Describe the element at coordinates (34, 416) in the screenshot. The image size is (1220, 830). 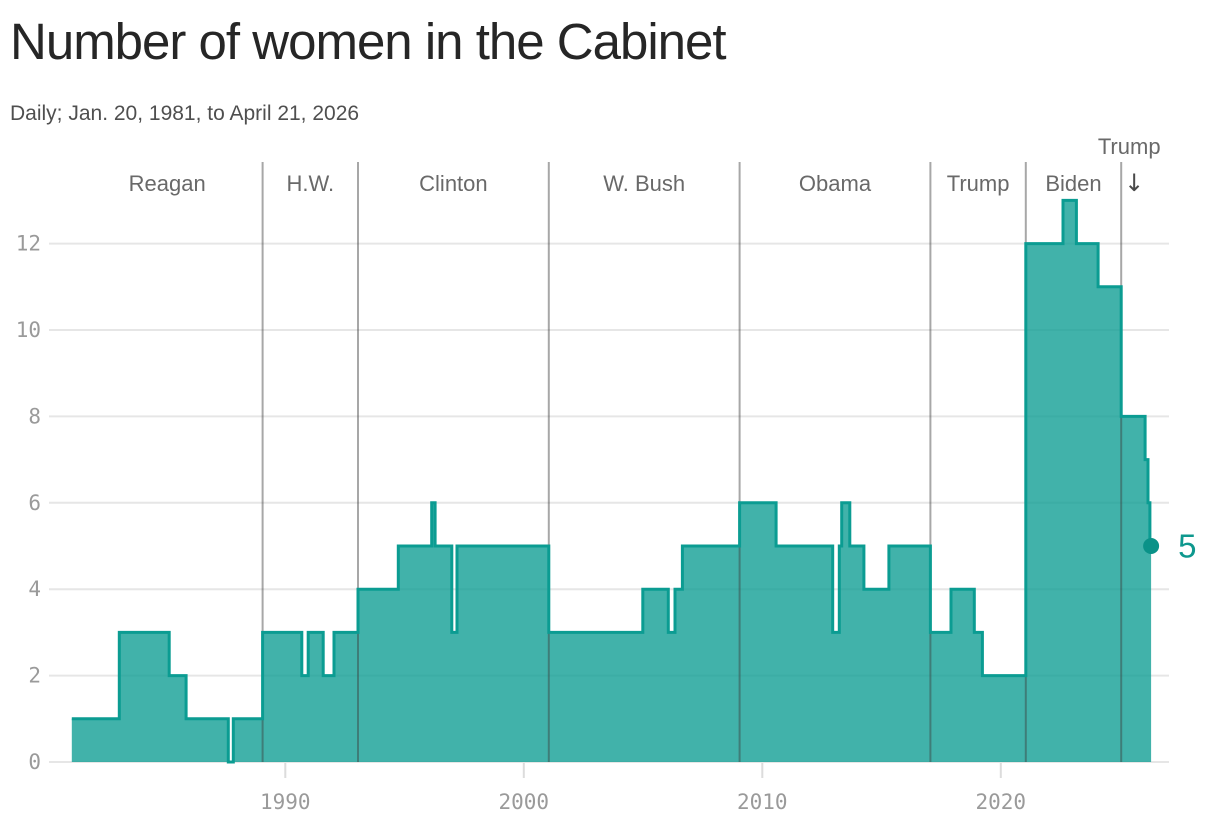
I see `y-axis-label-8: 8` at that location.